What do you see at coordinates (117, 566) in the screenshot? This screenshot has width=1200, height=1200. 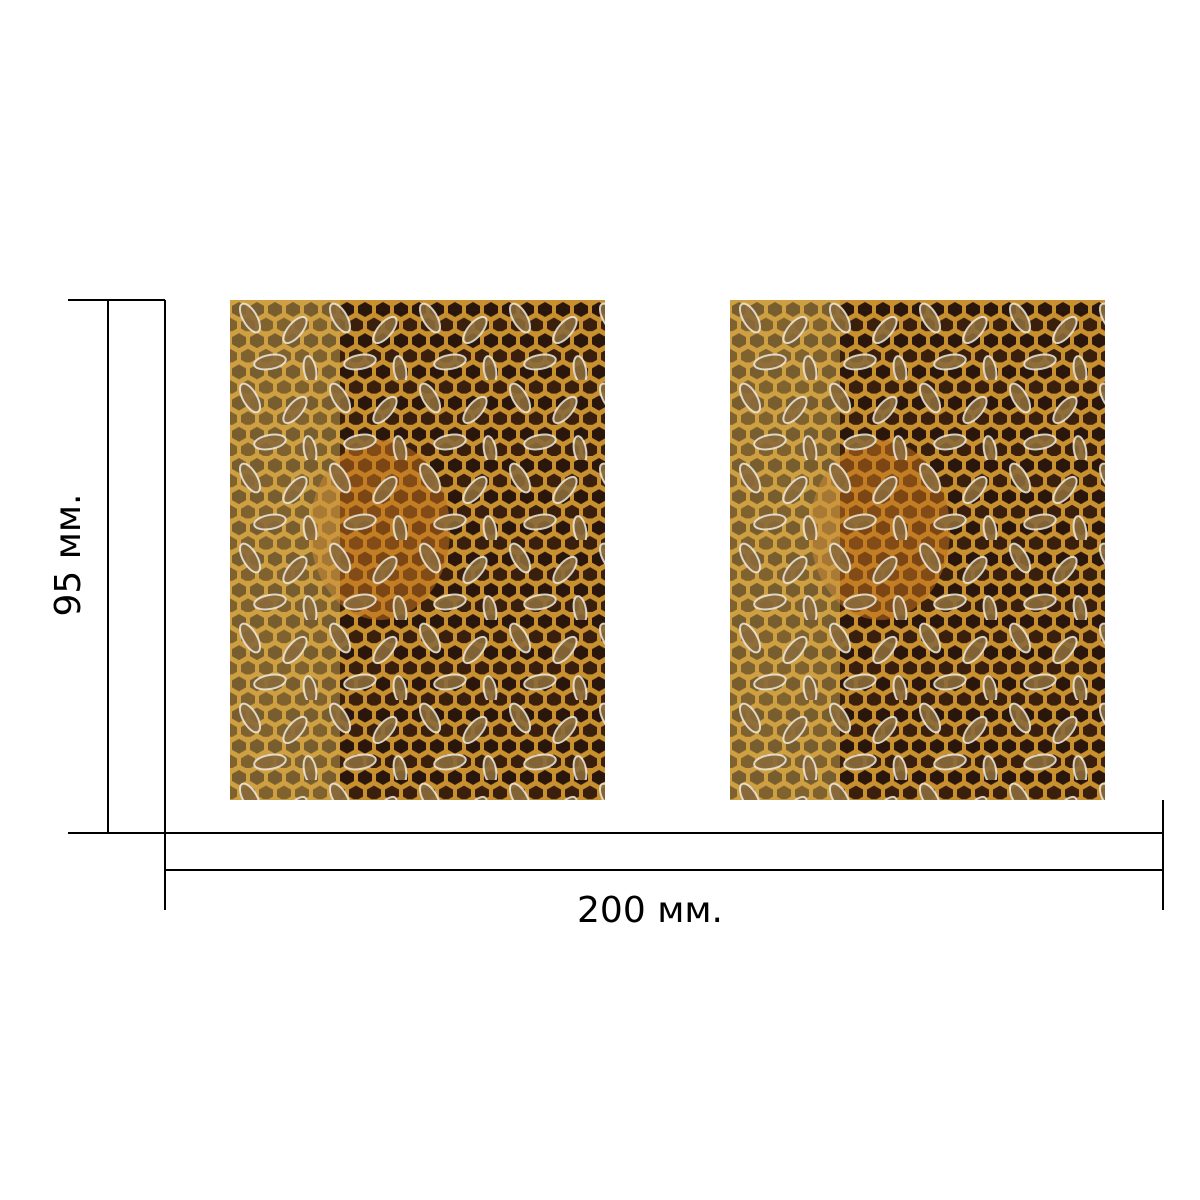 I see `height-dimension` at bounding box center [117, 566].